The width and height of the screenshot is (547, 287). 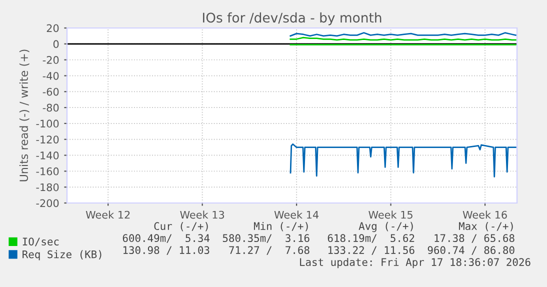 I want to click on x-tick-label: Week 12, so click(x=108, y=214).